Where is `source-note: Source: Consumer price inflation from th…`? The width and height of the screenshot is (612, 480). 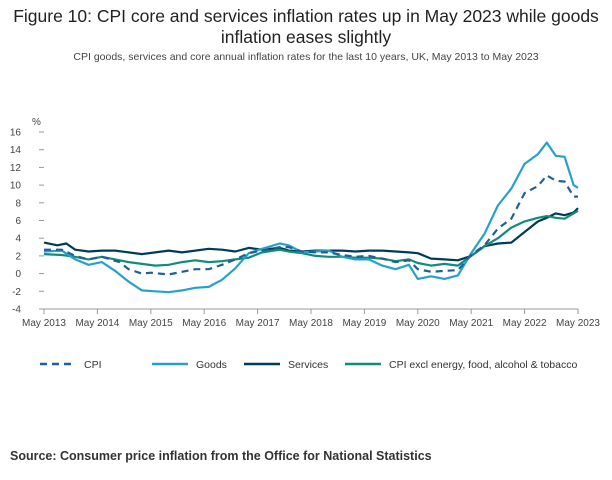
source-note: Source: Consumer price inflation from th… is located at coordinates (221, 456).